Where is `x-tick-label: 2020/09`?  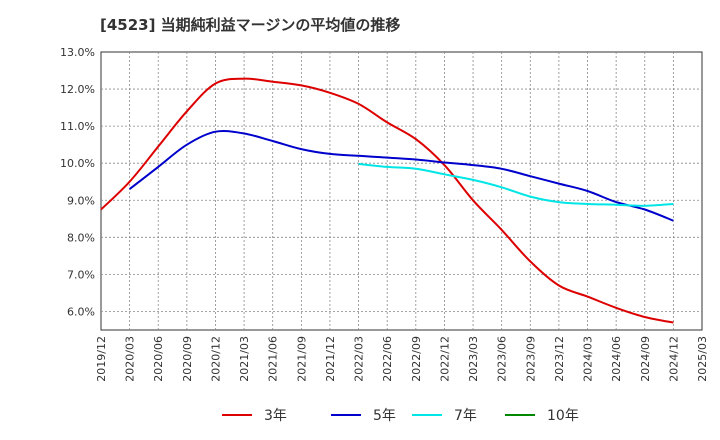 x-tick-label: 2020/09 is located at coordinates (187, 359).